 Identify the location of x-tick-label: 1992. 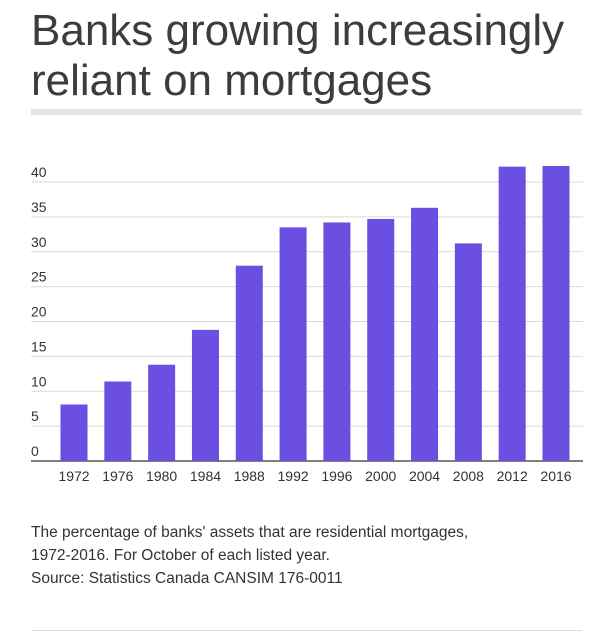
(293, 476).